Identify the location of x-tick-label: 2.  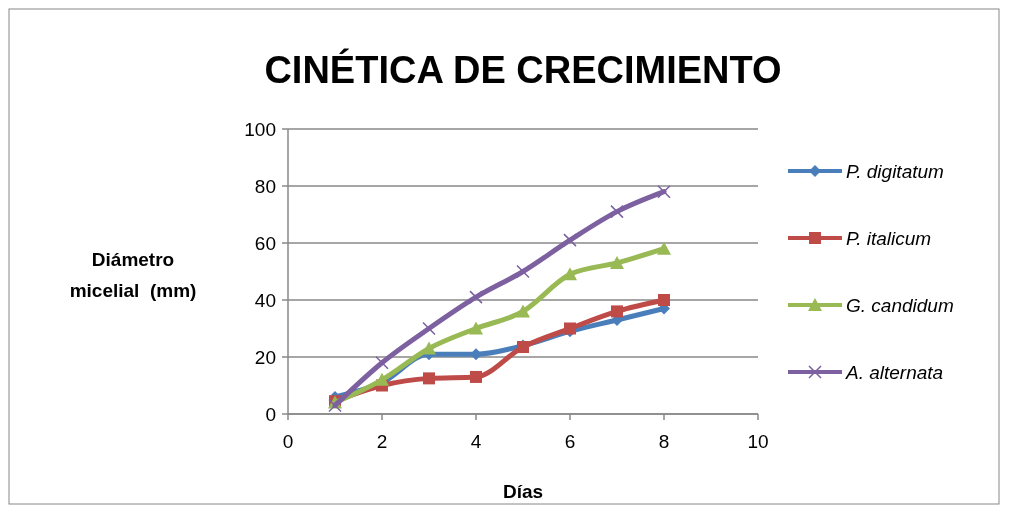
(382, 441).